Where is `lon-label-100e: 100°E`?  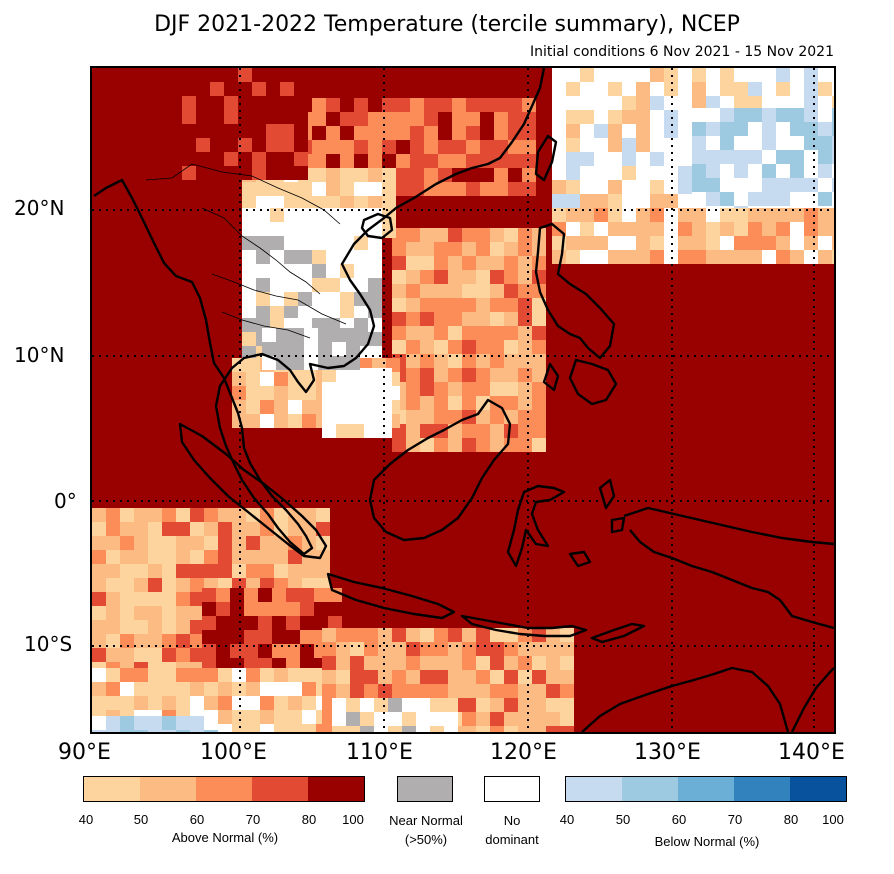
lon-label-100e: 100°E is located at coordinates (233, 752).